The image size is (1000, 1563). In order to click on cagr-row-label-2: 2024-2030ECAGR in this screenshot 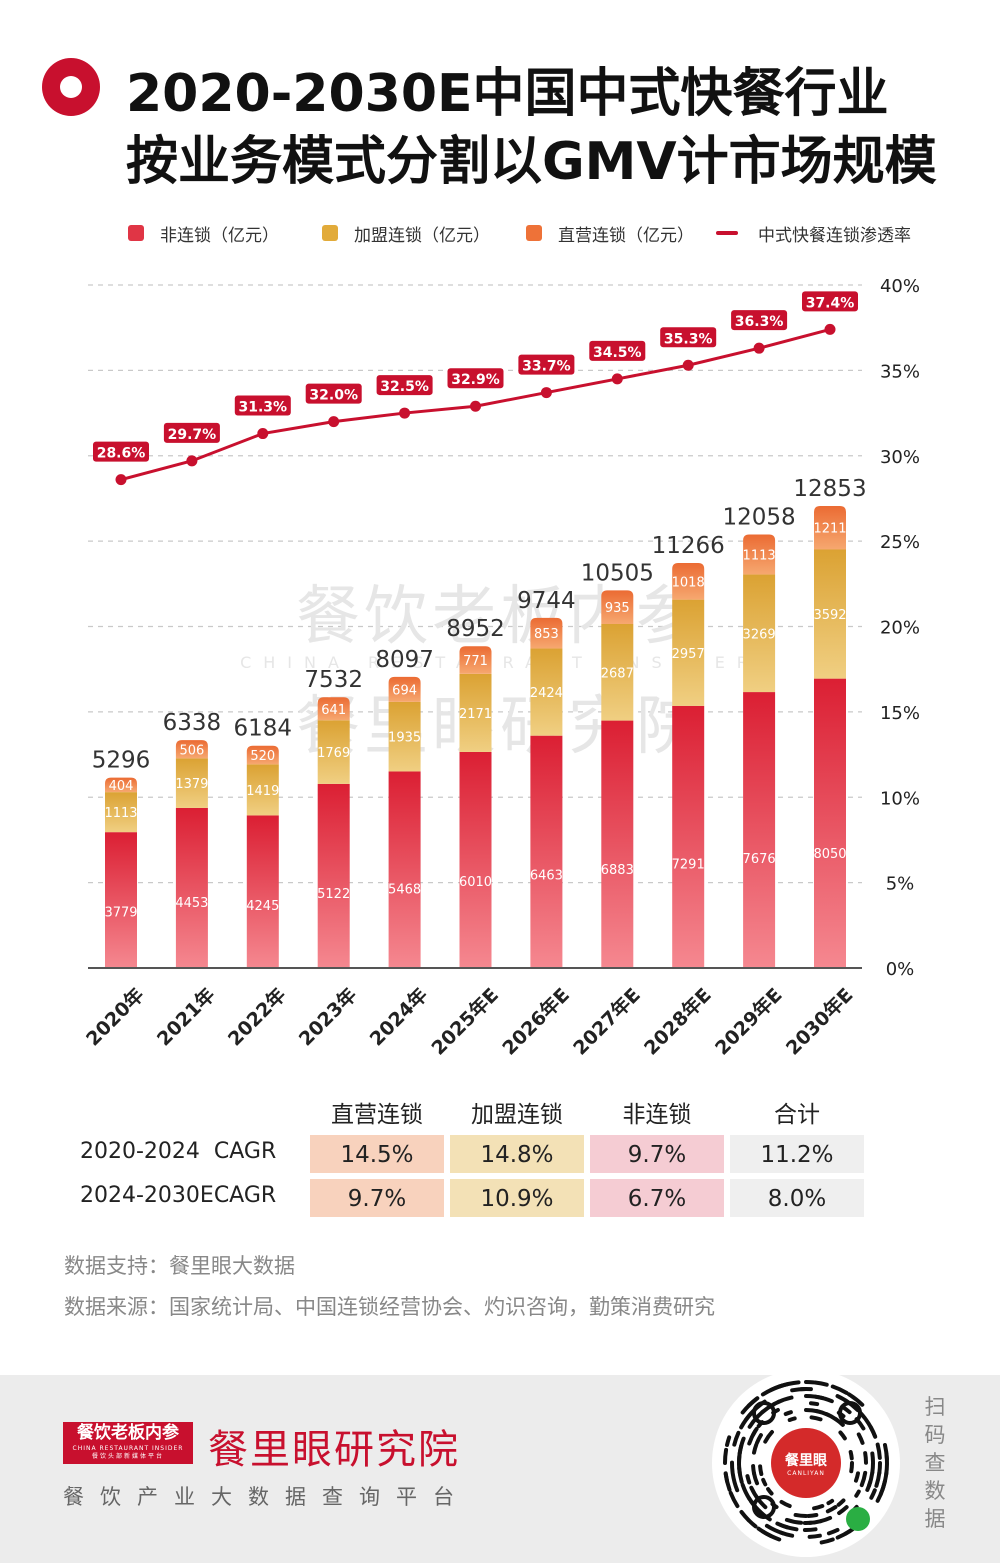, I will do `click(178, 1195)`.